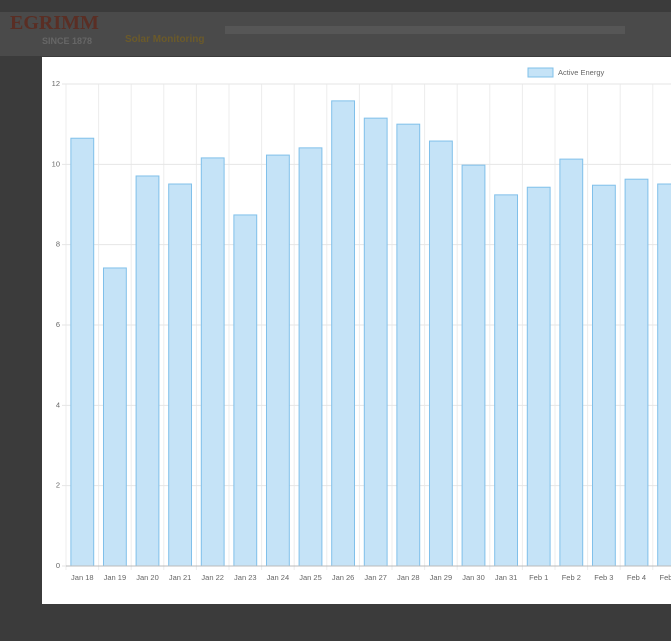  Describe the element at coordinates (147, 577) in the screenshot. I see `x-tick-label: Jan 20` at that location.